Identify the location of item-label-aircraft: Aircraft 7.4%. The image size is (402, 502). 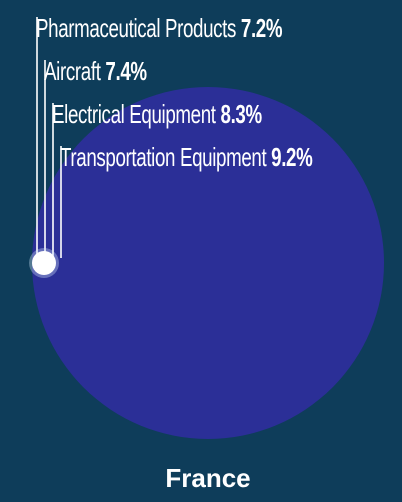
(95, 71).